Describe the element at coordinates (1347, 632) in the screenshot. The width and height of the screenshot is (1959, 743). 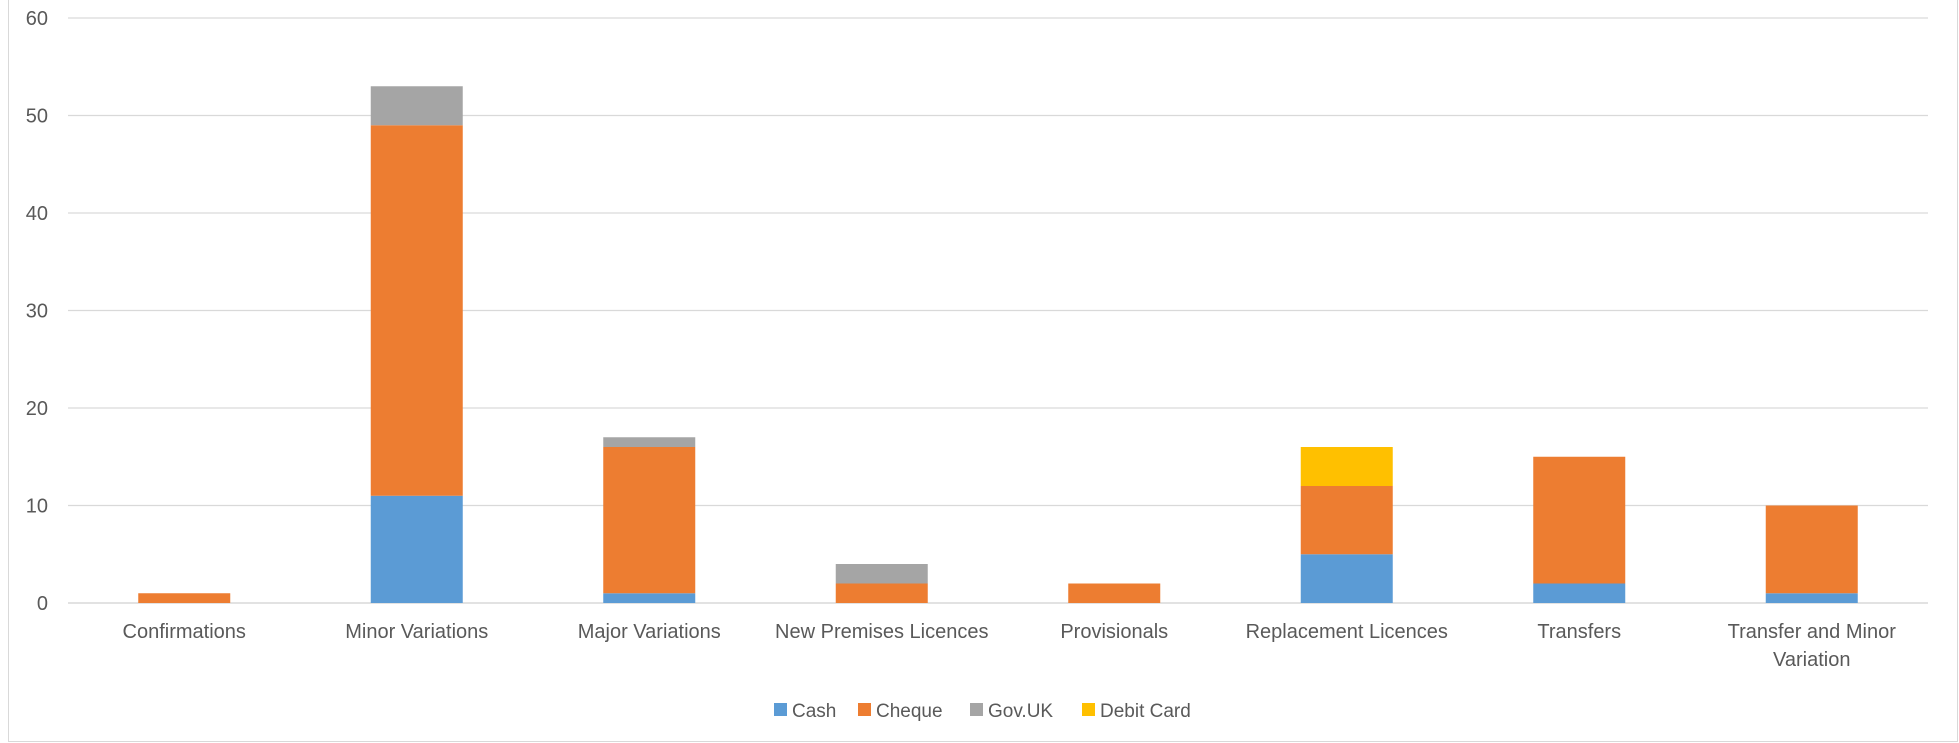
I see `x-category-label: Replacement Licences` at that location.